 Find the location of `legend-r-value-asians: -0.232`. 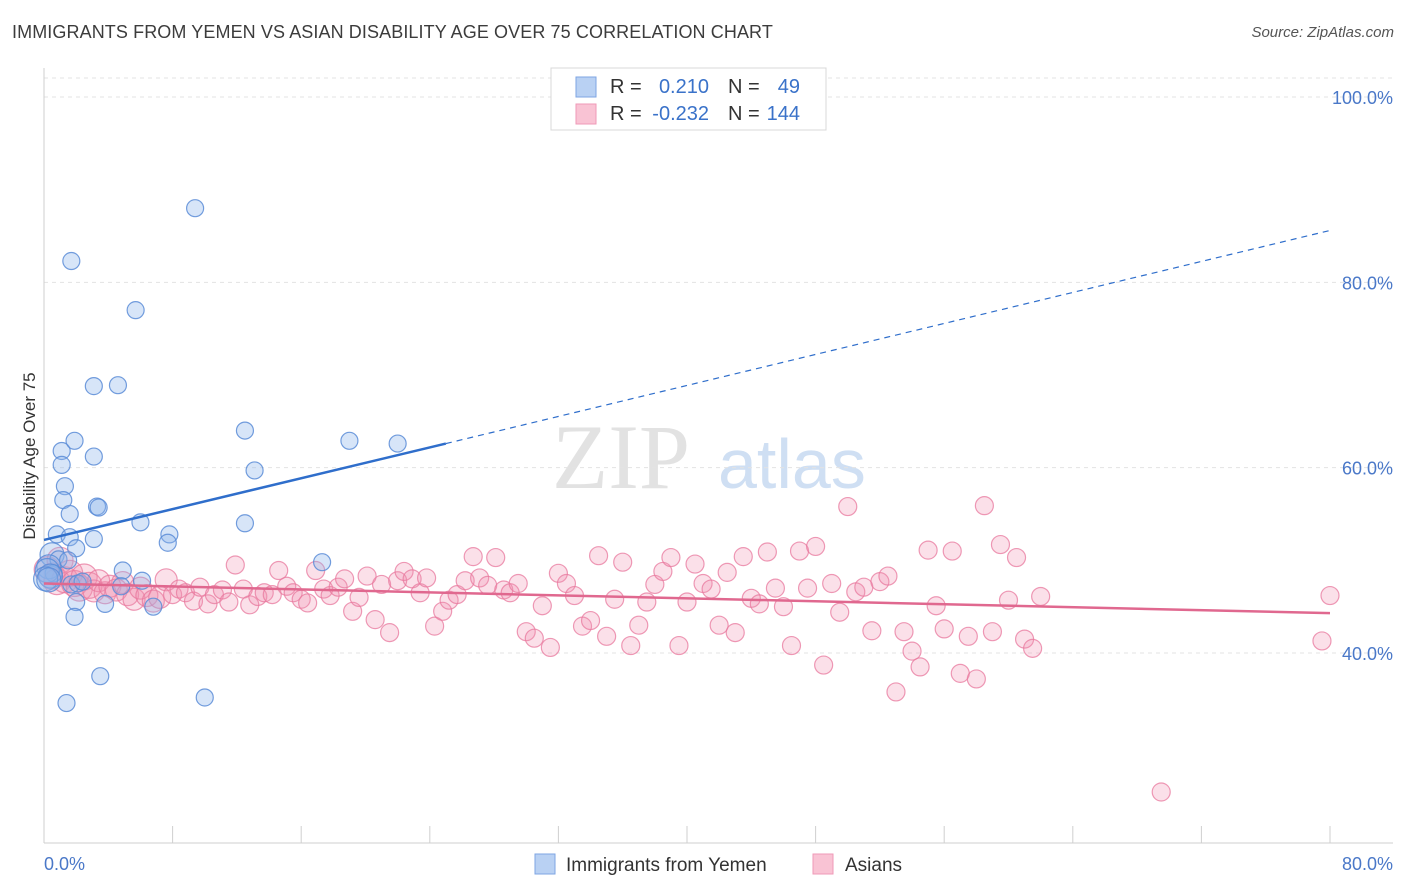

legend-r-value-asians: -0.232 is located at coordinates (680, 114).